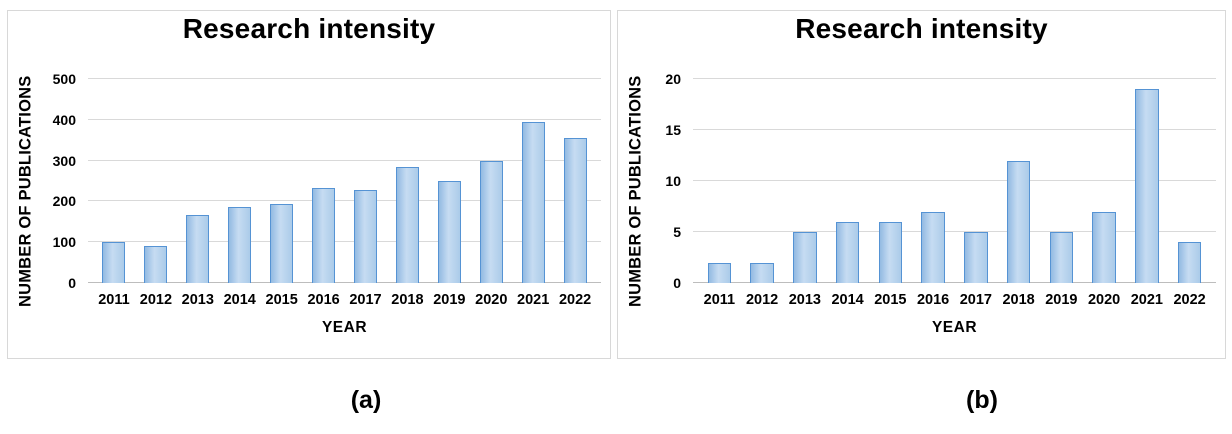 The width and height of the screenshot is (1232, 434). Describe the element at coordinates (344, 282) in the screenshot. I see `x-axis-line` at that location.